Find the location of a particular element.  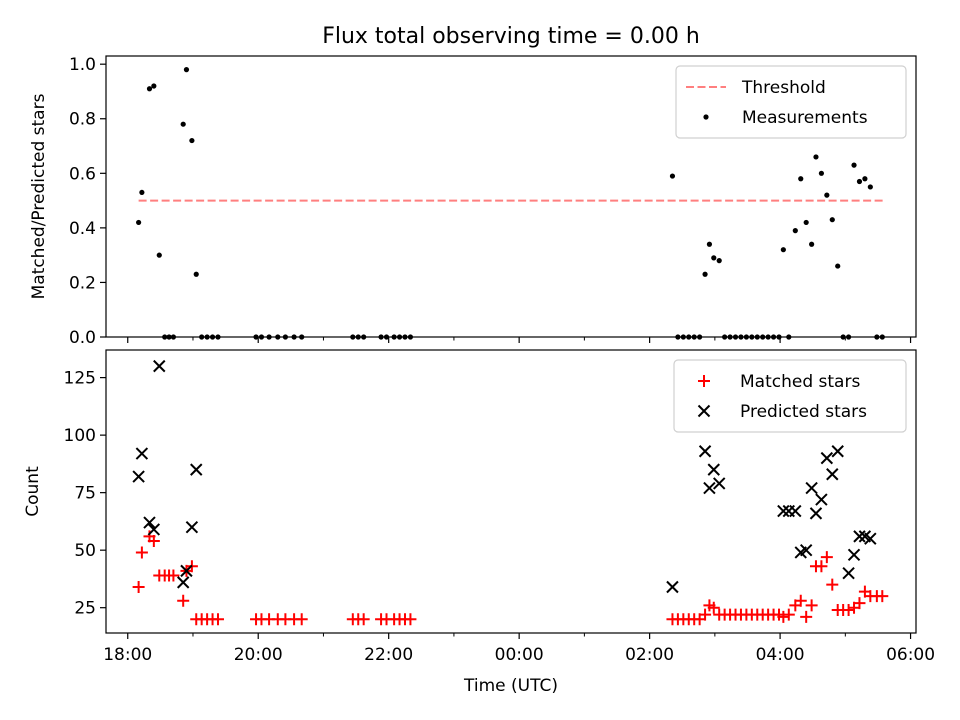

y-tick-label: 0.6 is located at coordinates (82, 174).